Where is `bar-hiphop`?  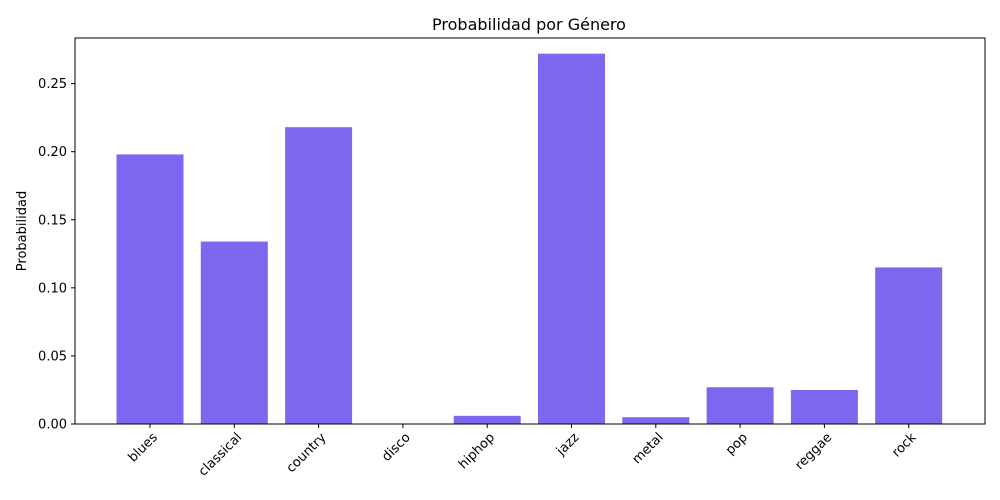 bar-hiphop is located at coordinates (487, 419).